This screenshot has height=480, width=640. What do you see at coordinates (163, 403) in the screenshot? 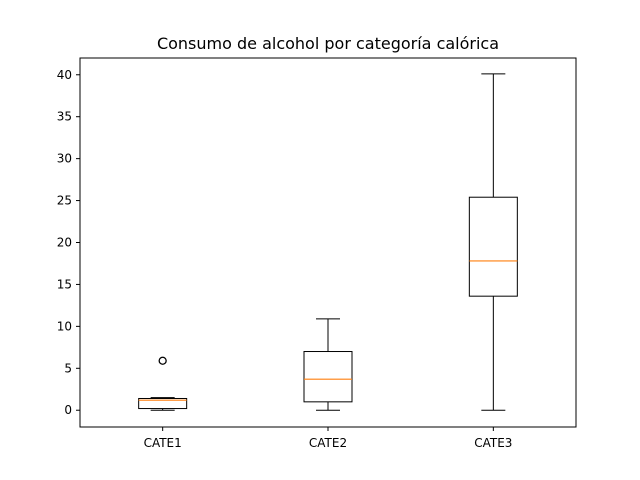
I see `box-cate1` at bounding box center [163, 403].